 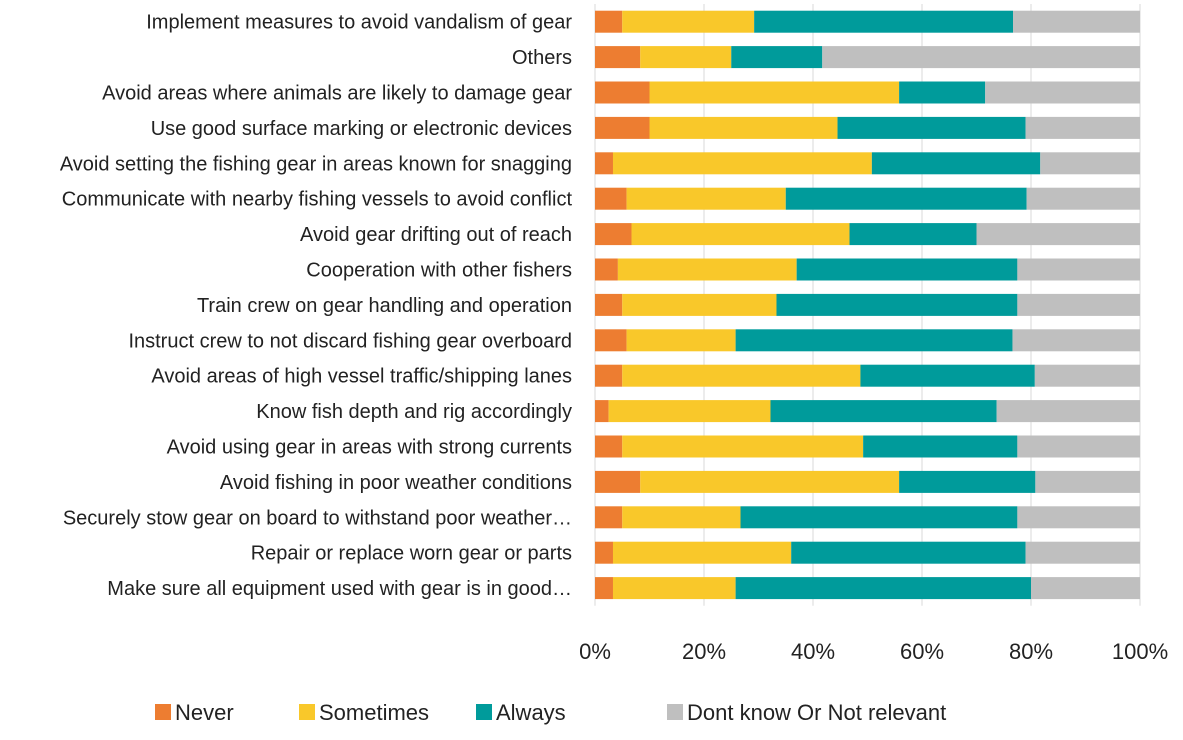 I want to click on x-tick-label: 0%, so click(x=595, y=651).